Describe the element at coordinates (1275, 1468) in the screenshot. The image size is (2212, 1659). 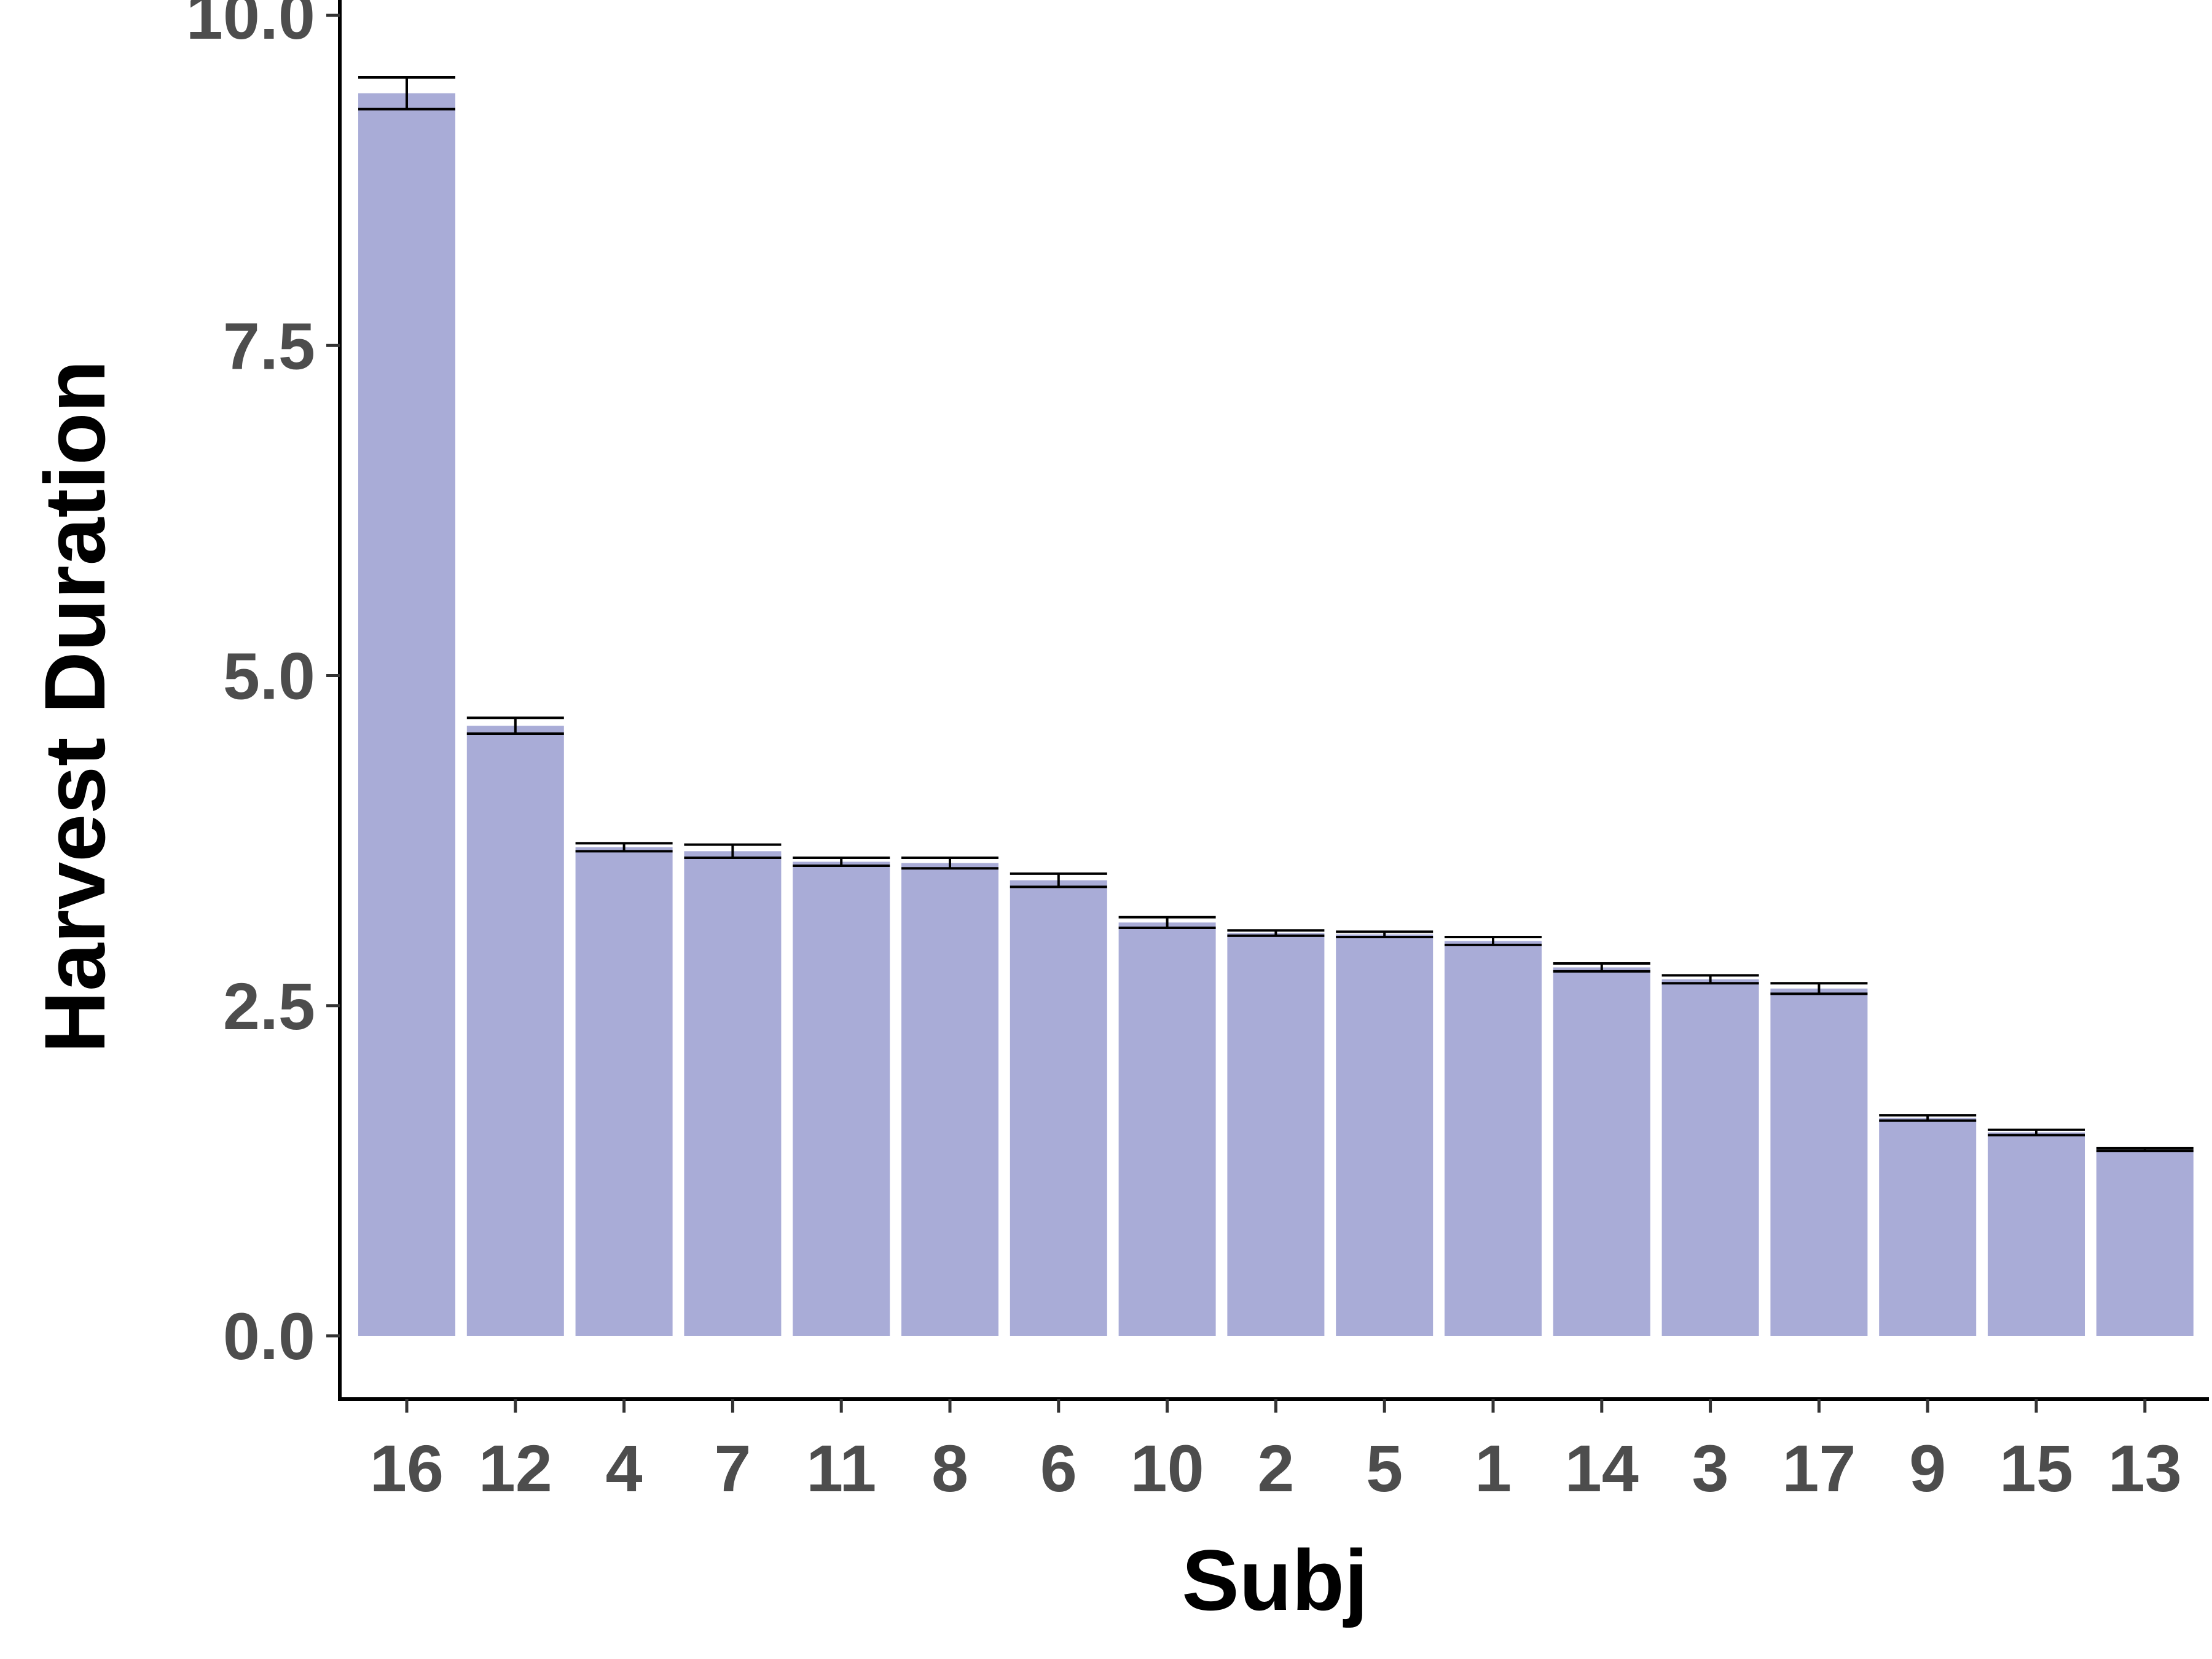
I see `x-tick-label-2: 2` at that location.